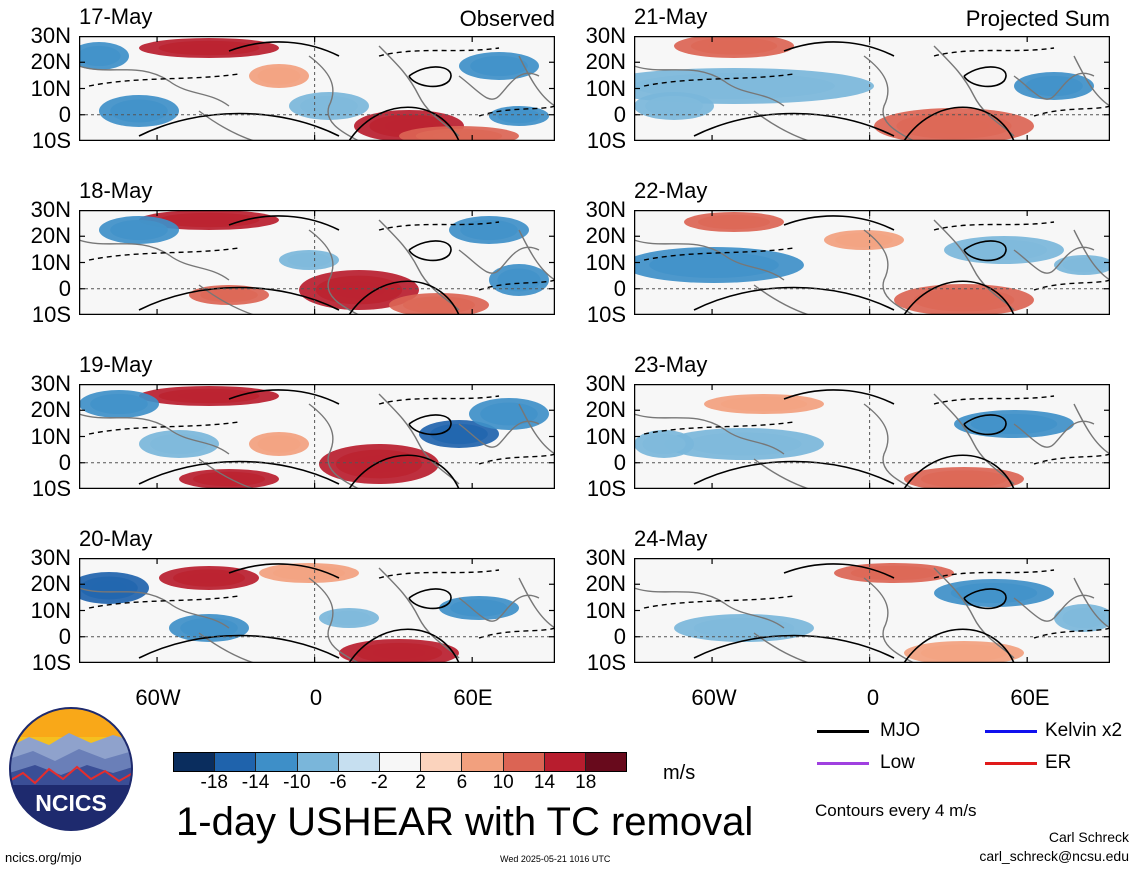 This screenshot has width=1135, height=872. Describe the element at coordinates (255, 782) in the screenshot. I see `colorbar-tick-label: -14` at that location.